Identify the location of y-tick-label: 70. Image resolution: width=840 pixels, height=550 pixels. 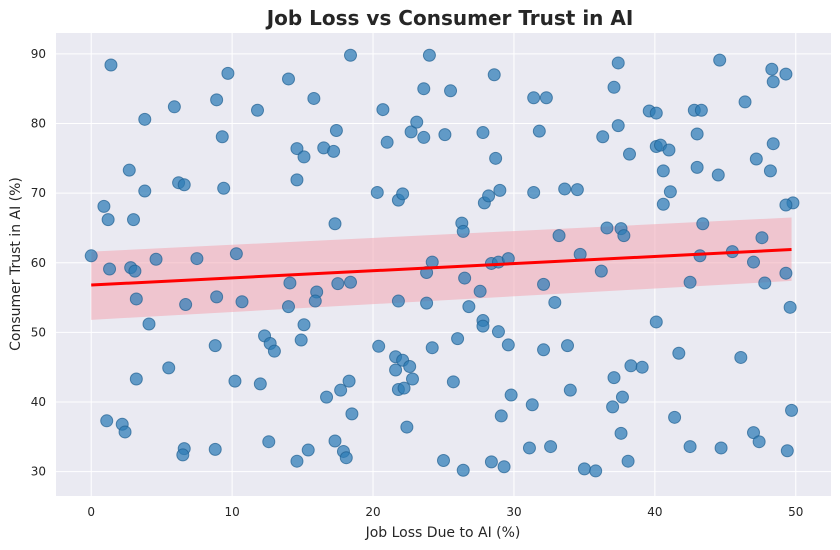
(38, 193).